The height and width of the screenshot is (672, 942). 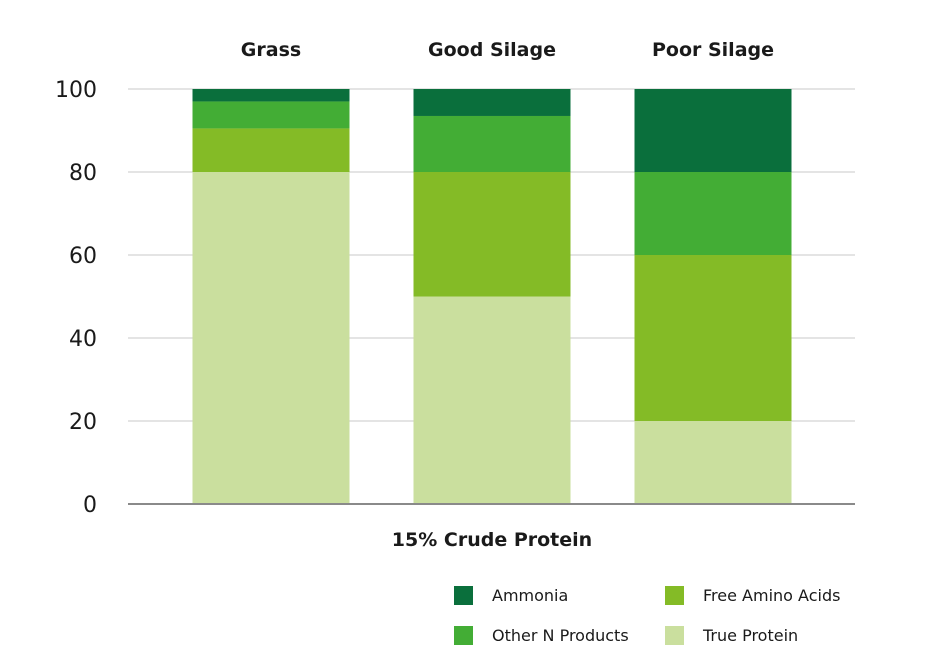 What do you see at coordinates (271, 50) in the screenshot?
I see `category-label: Grass` at bounding box center [271, 50].